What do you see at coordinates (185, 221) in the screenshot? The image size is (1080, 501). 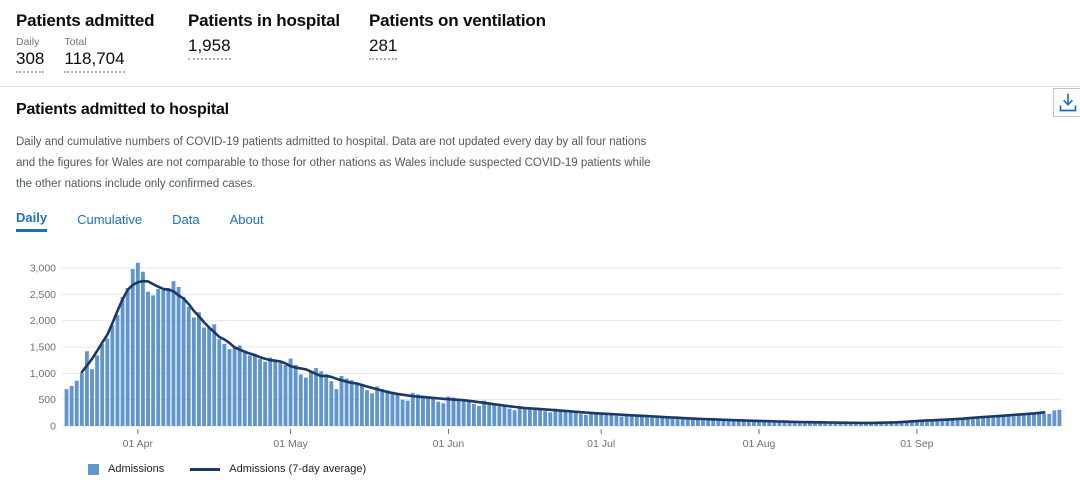 I see `tab-data: Data` at bounding box center [185, 221].